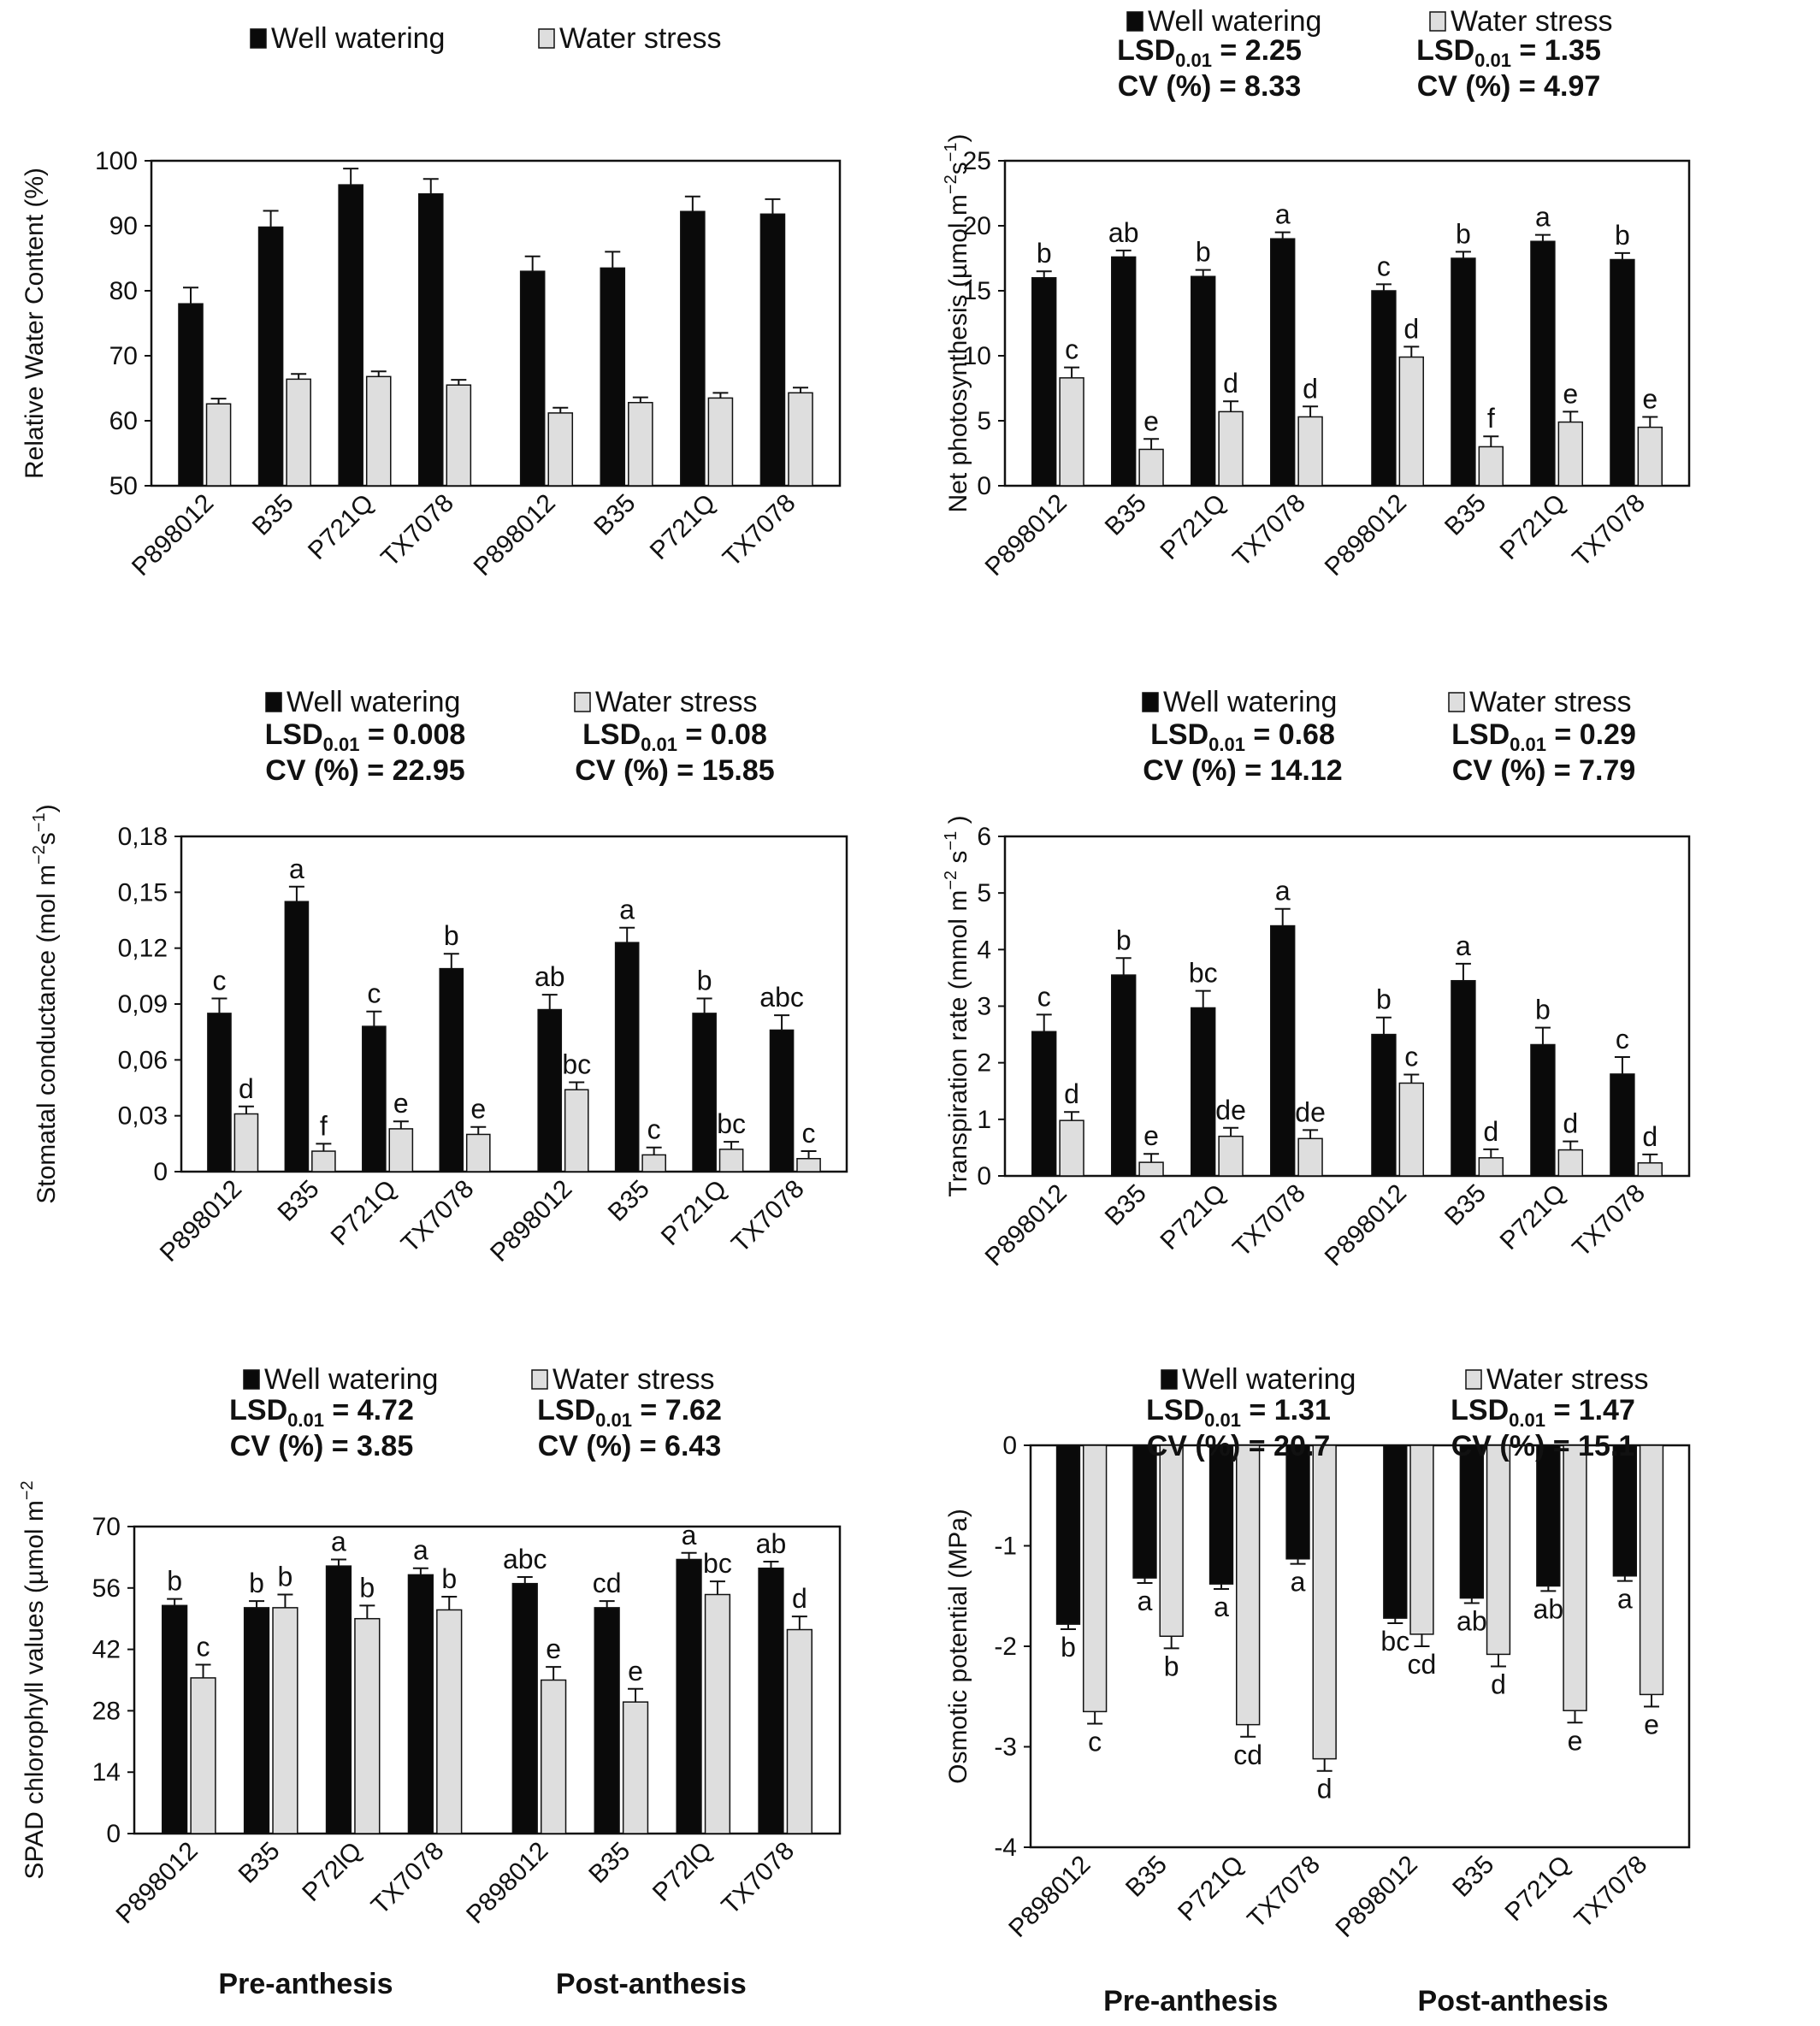  Describe the element at coordinates (123, 291) in the screenshot. I see `y-tick-label: 80` at that location.